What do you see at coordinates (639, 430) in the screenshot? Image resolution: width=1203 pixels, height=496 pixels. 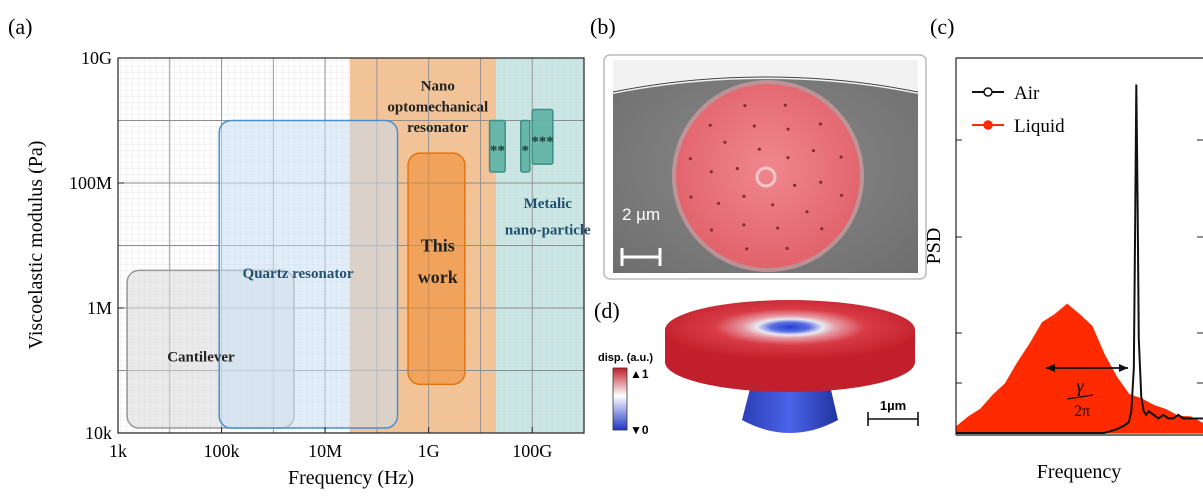 I see `colorbar-min: ▼0` at bounding box center [639, 430].